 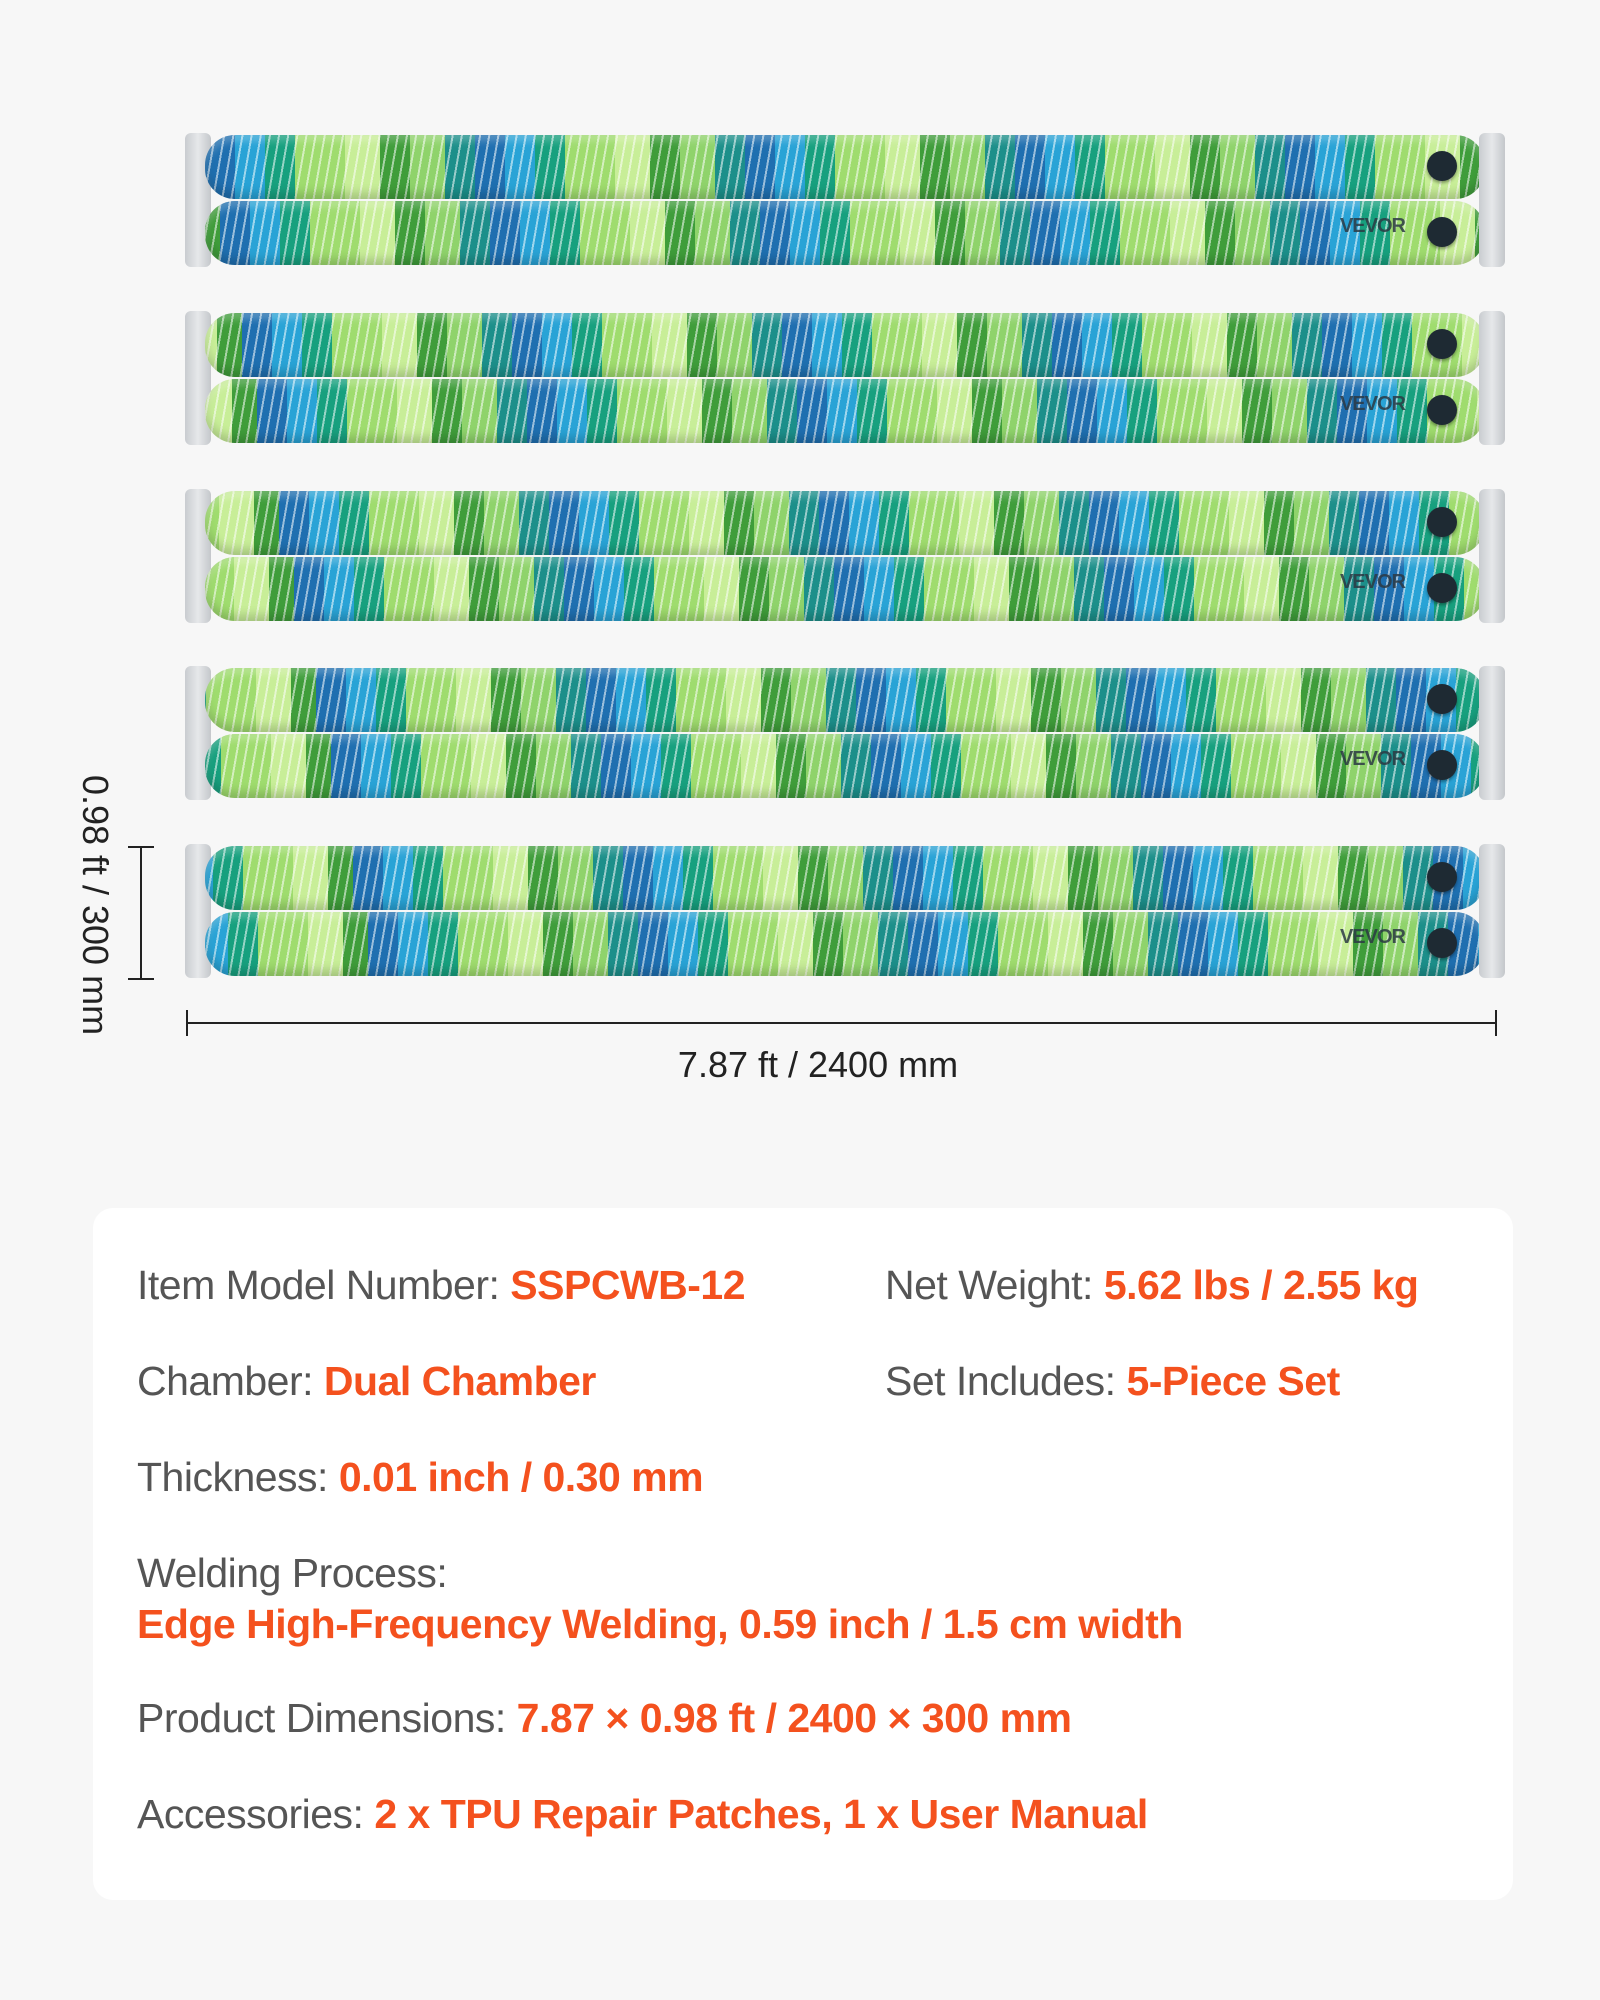 I want to click on spec-model-number: Item Model Number: SSPCWB-12, so click(x=441, y=1285).